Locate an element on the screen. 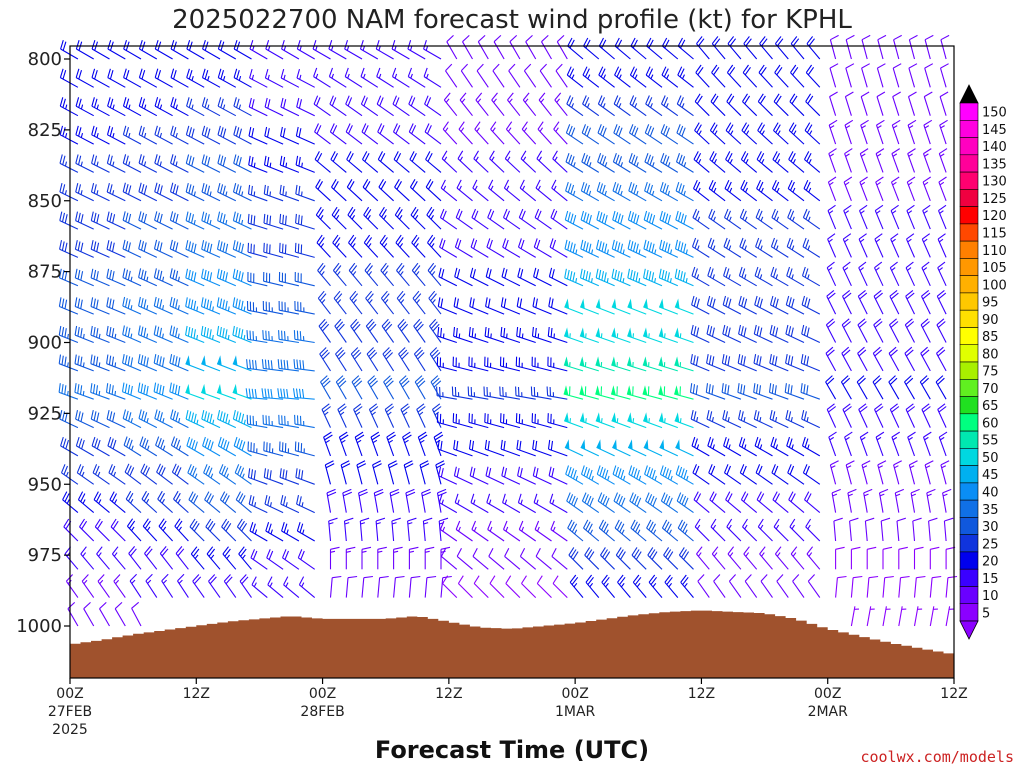  colorbar-label: 80 is located at coordinates (990, 354).